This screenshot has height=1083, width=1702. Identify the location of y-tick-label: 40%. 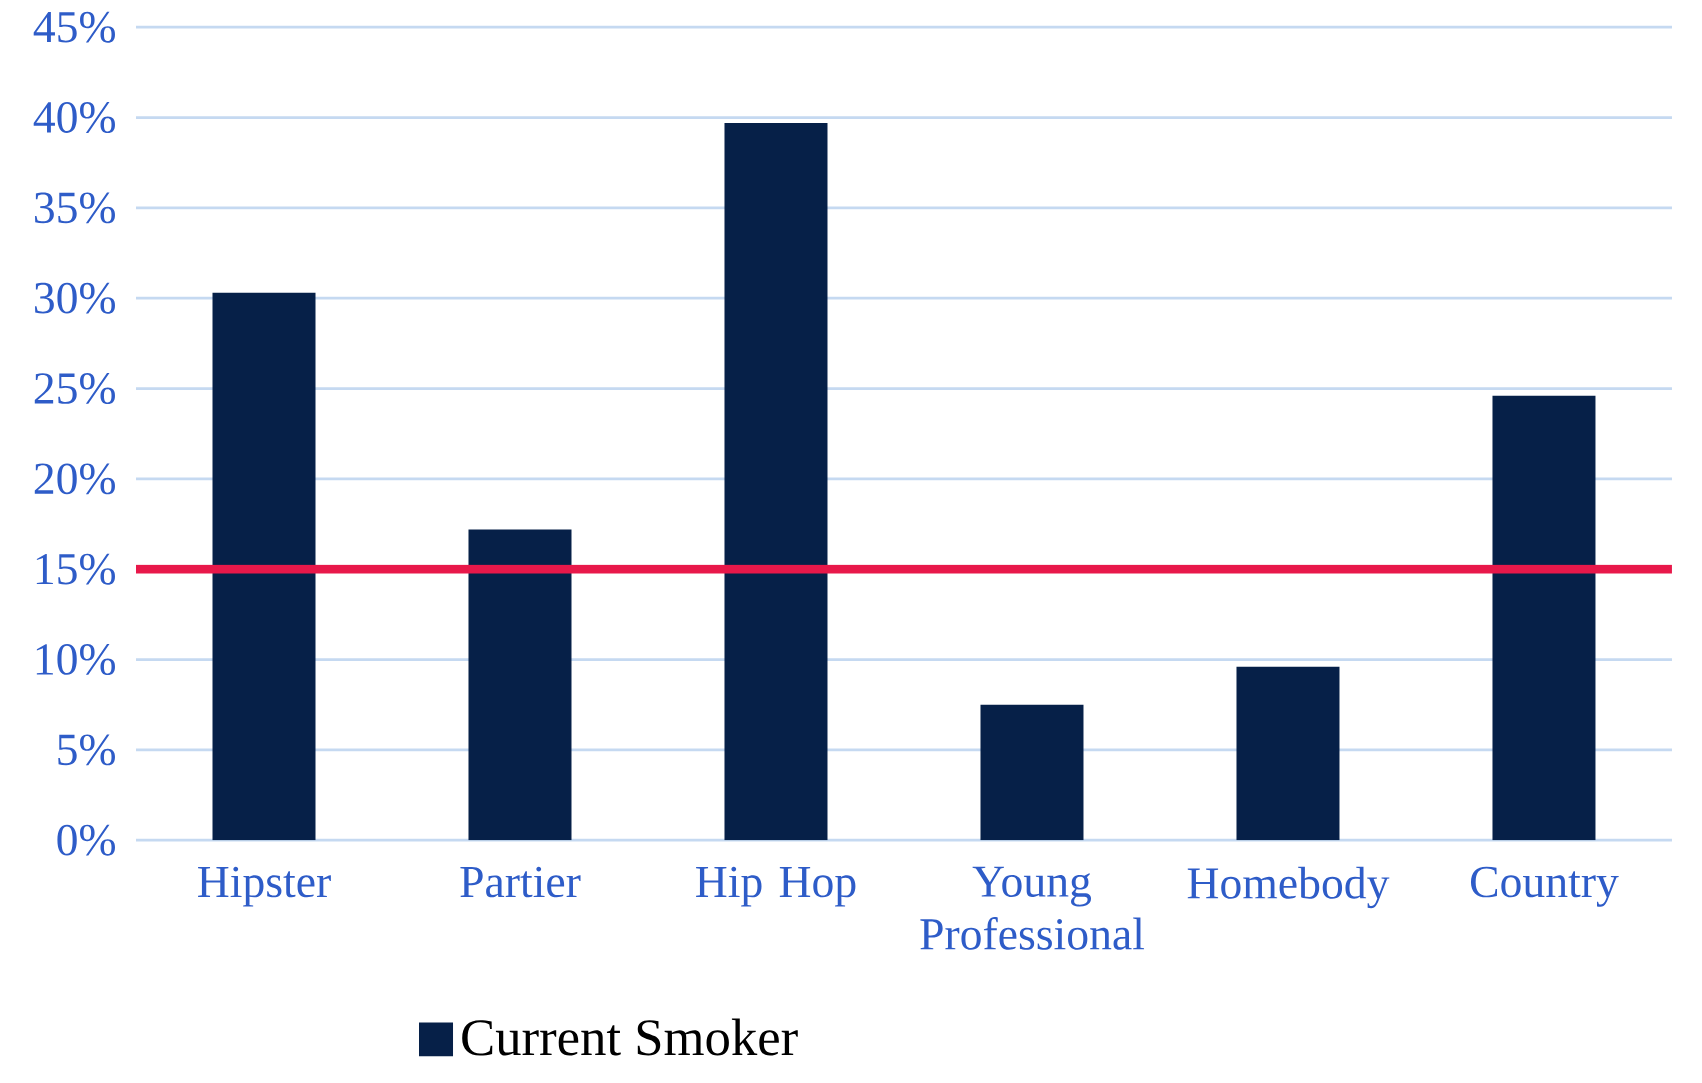
(74, 117).